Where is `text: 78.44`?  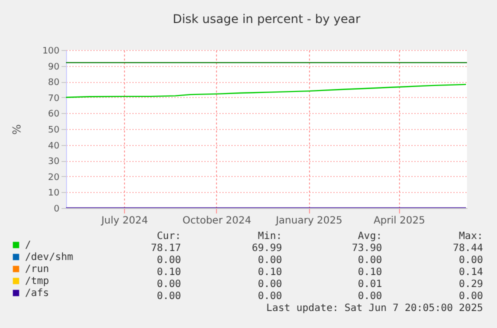 text: 78.44 is located at coordinates (467, 248).